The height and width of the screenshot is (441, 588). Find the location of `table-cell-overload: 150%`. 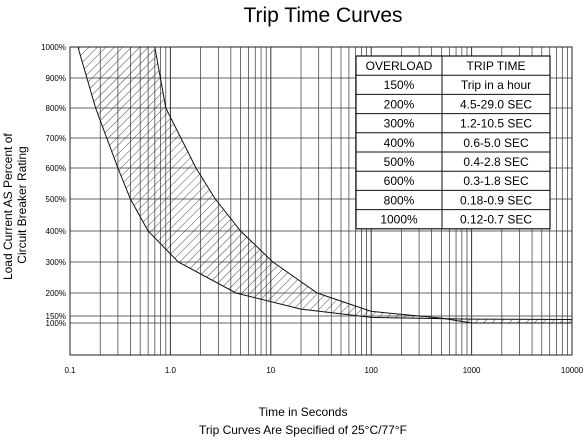

table-cell-overload: 150% is located at coordinates (399, 85).